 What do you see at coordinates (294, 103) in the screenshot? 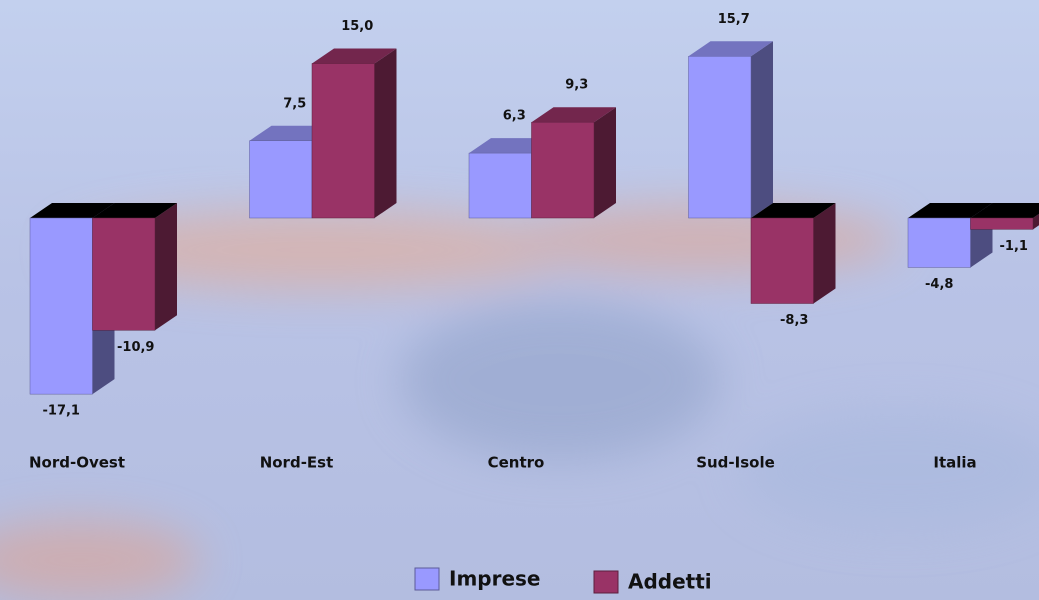
I see `value-label: 7,5` at bounding box center [294, 103].